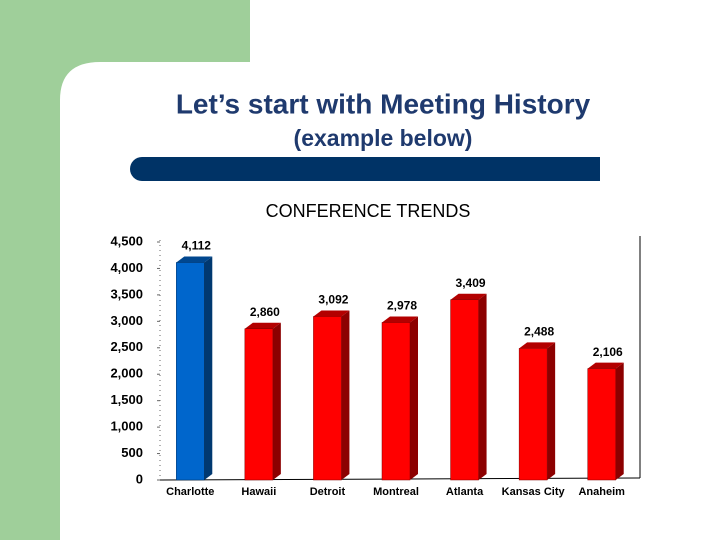 The height and width of the screenshot is (540, 720). What do you see at coordinates (383, 103) in the screenshot?
I see `slide-title: Let’s start with Meeting History` at bounding box center [383, 103].